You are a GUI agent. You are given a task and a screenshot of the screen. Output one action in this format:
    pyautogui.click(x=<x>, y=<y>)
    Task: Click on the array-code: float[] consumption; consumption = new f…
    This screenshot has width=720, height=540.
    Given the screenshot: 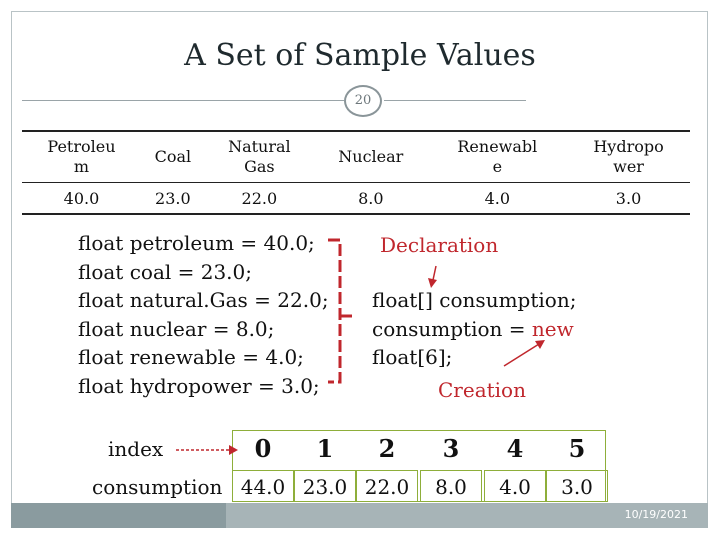 What is the action you would take?
    pyautogui.click(x=474, y=329)
    